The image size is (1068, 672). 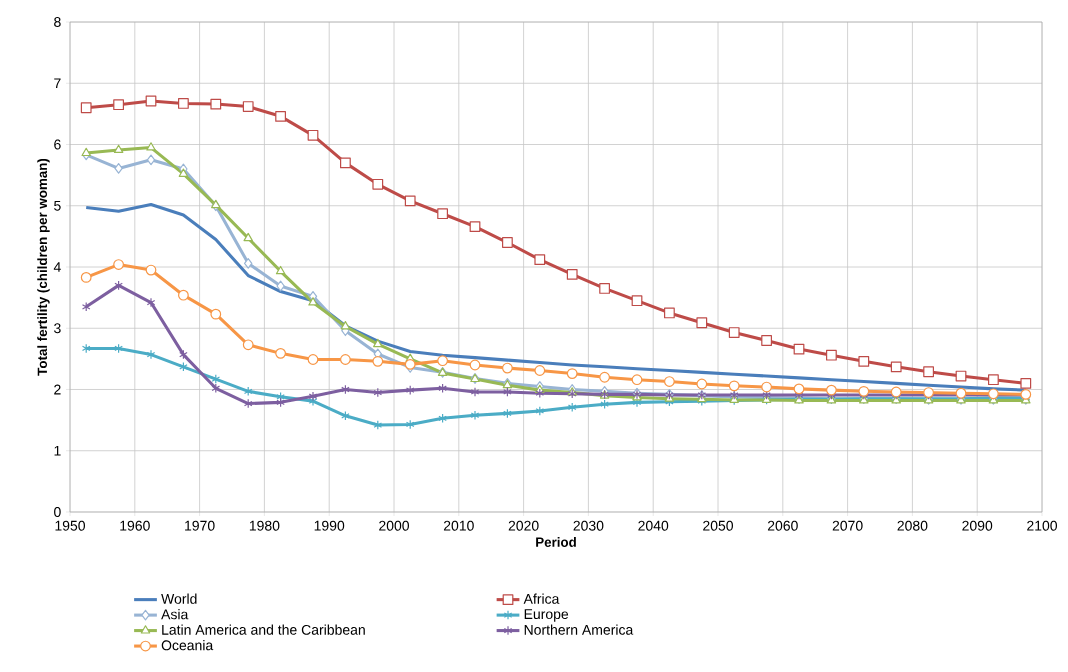 What do you see at coordinates (579, 629) in the screenshot?
I see `legend-label: Northern America` at bounding box center [579, 629].